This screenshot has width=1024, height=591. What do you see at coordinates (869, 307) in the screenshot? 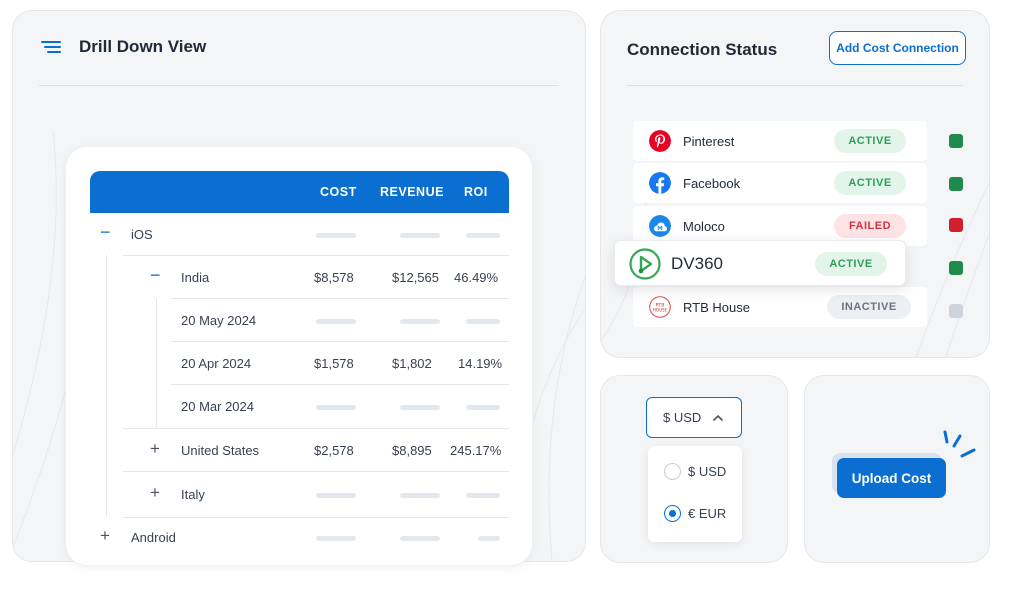
I see `status-badge: INACTIVE` at bounding box center [869, 307].